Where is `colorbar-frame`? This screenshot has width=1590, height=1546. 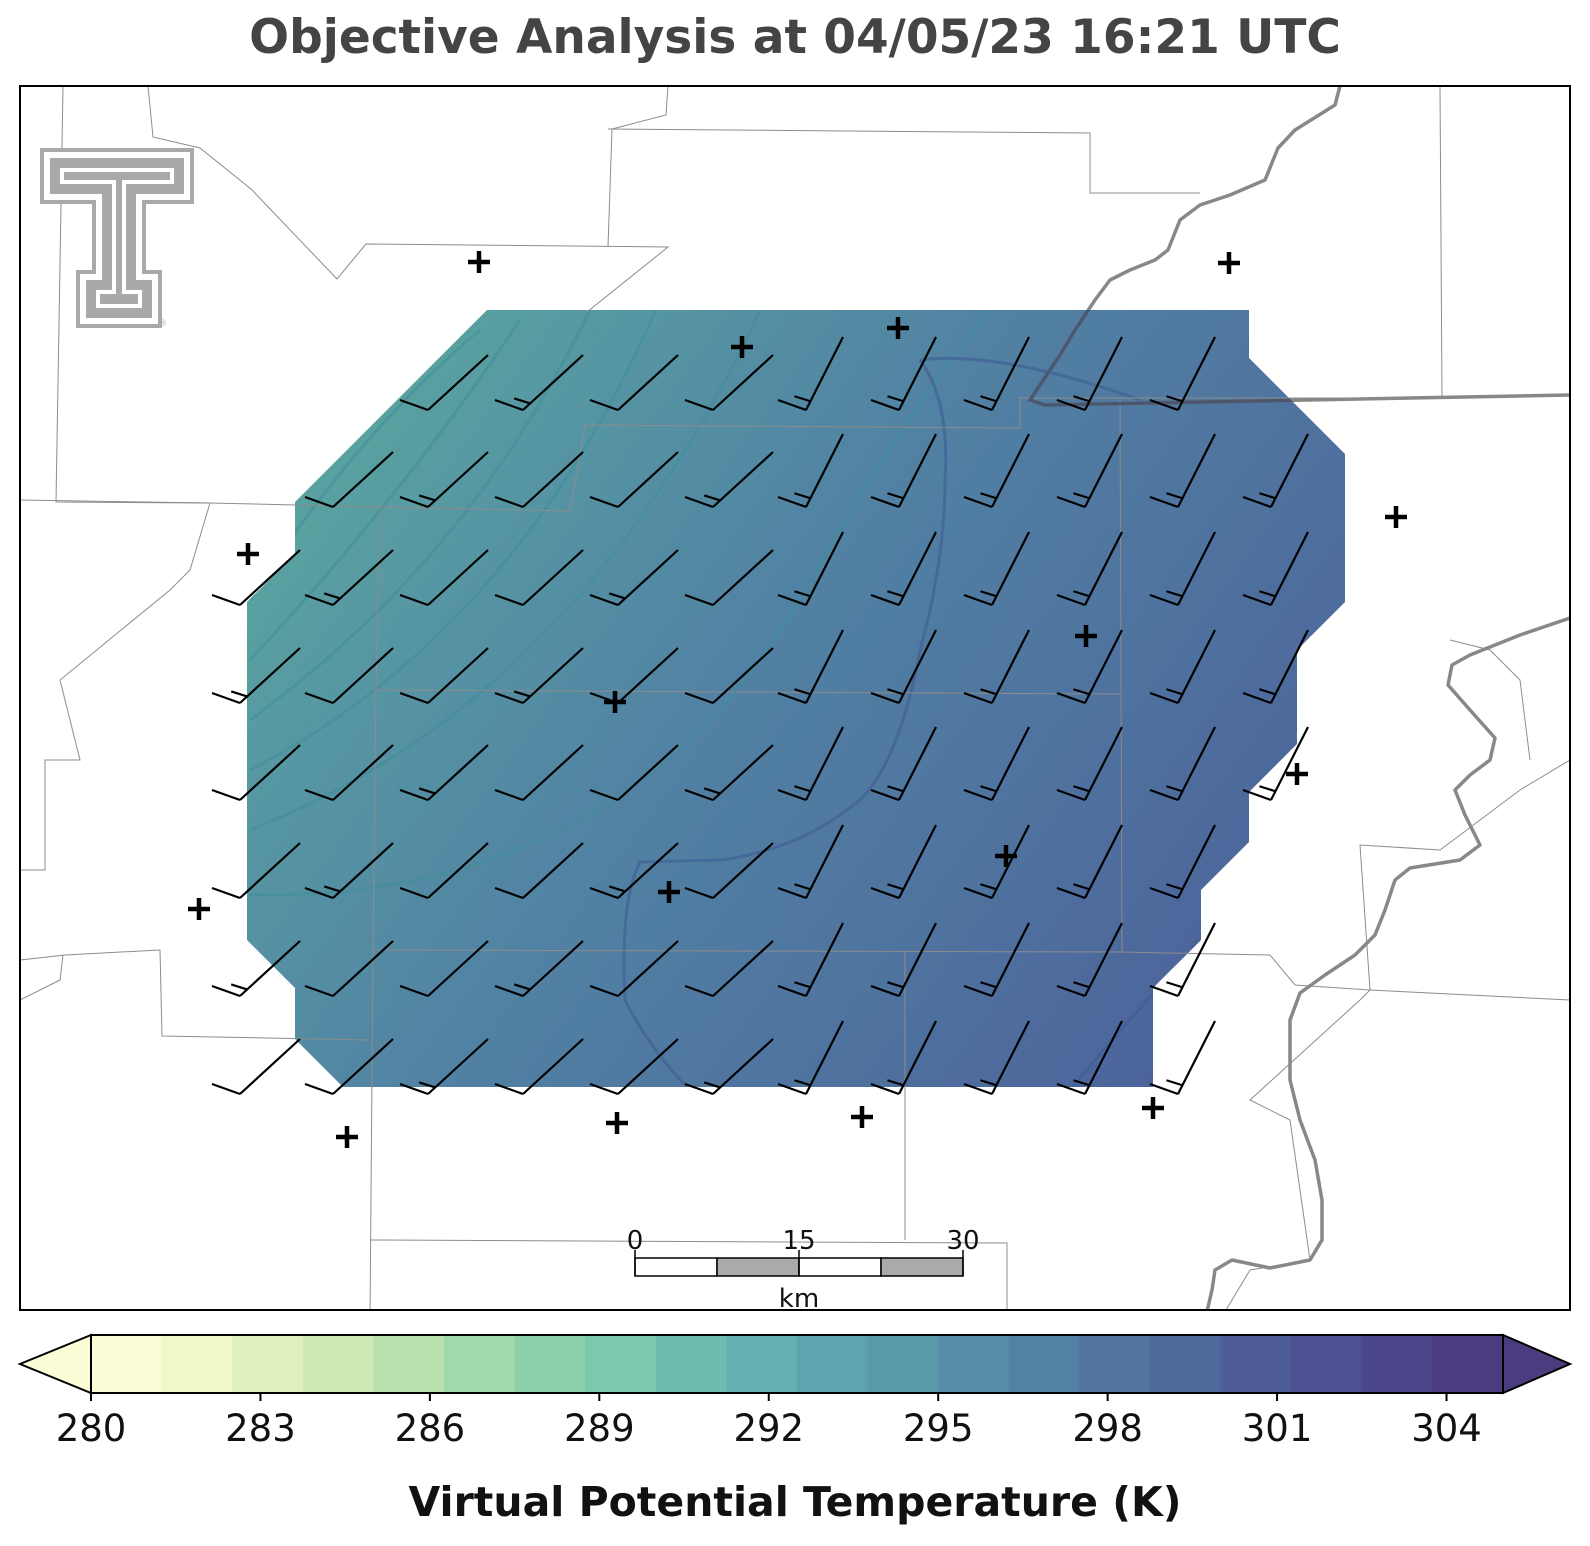
colorbar-frame is located at coordinates (797, 1364).